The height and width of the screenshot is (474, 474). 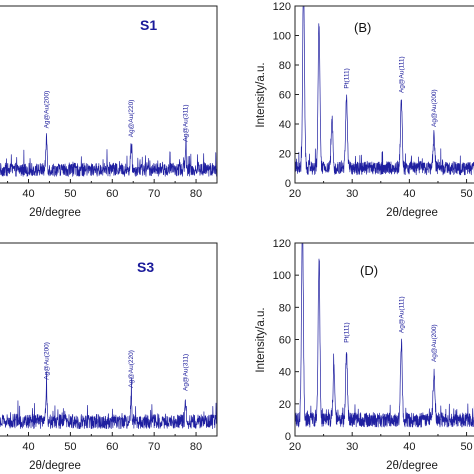 What do you see at coordinates (384, 91) in the screenshot?
I see `xrd-series-B` at bounding box center [384, 91].